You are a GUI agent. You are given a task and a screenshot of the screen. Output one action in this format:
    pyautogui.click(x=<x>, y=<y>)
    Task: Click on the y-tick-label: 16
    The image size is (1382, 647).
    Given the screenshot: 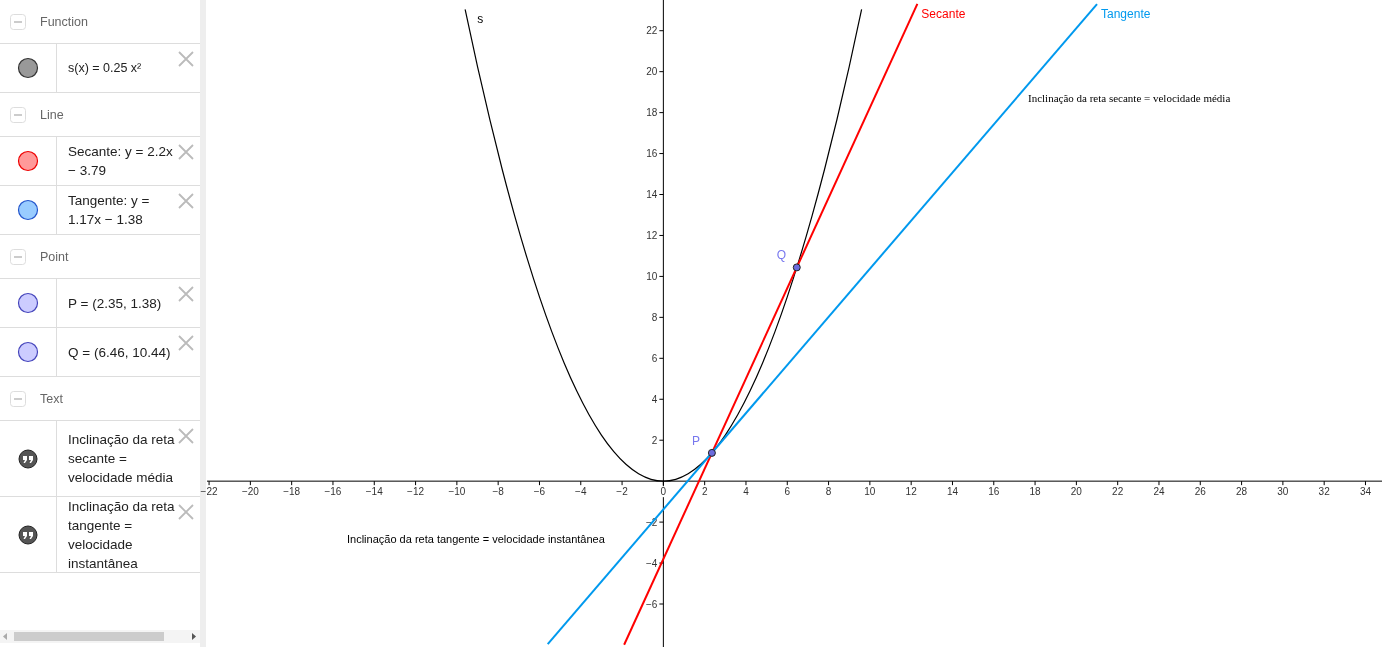 What is the action you would take?
    pyautogui.click(x=652, y=154)
    